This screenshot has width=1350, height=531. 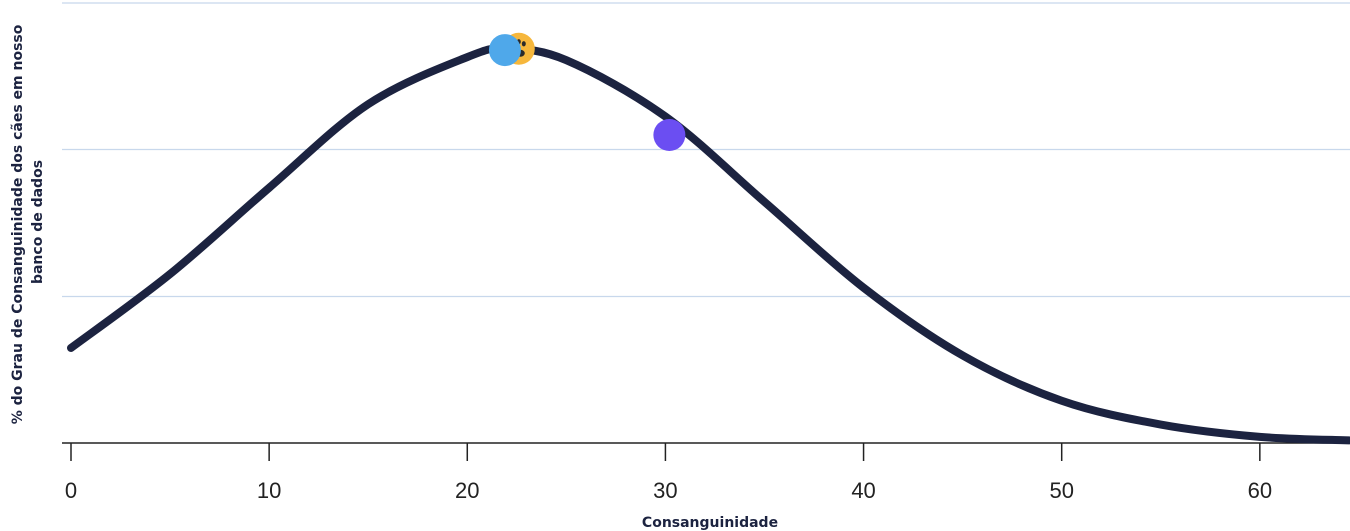 What do you see at coordinates (467, 490) in the screenshot?
I see `x-tick-label: 20` at bounding box center [467, 490].